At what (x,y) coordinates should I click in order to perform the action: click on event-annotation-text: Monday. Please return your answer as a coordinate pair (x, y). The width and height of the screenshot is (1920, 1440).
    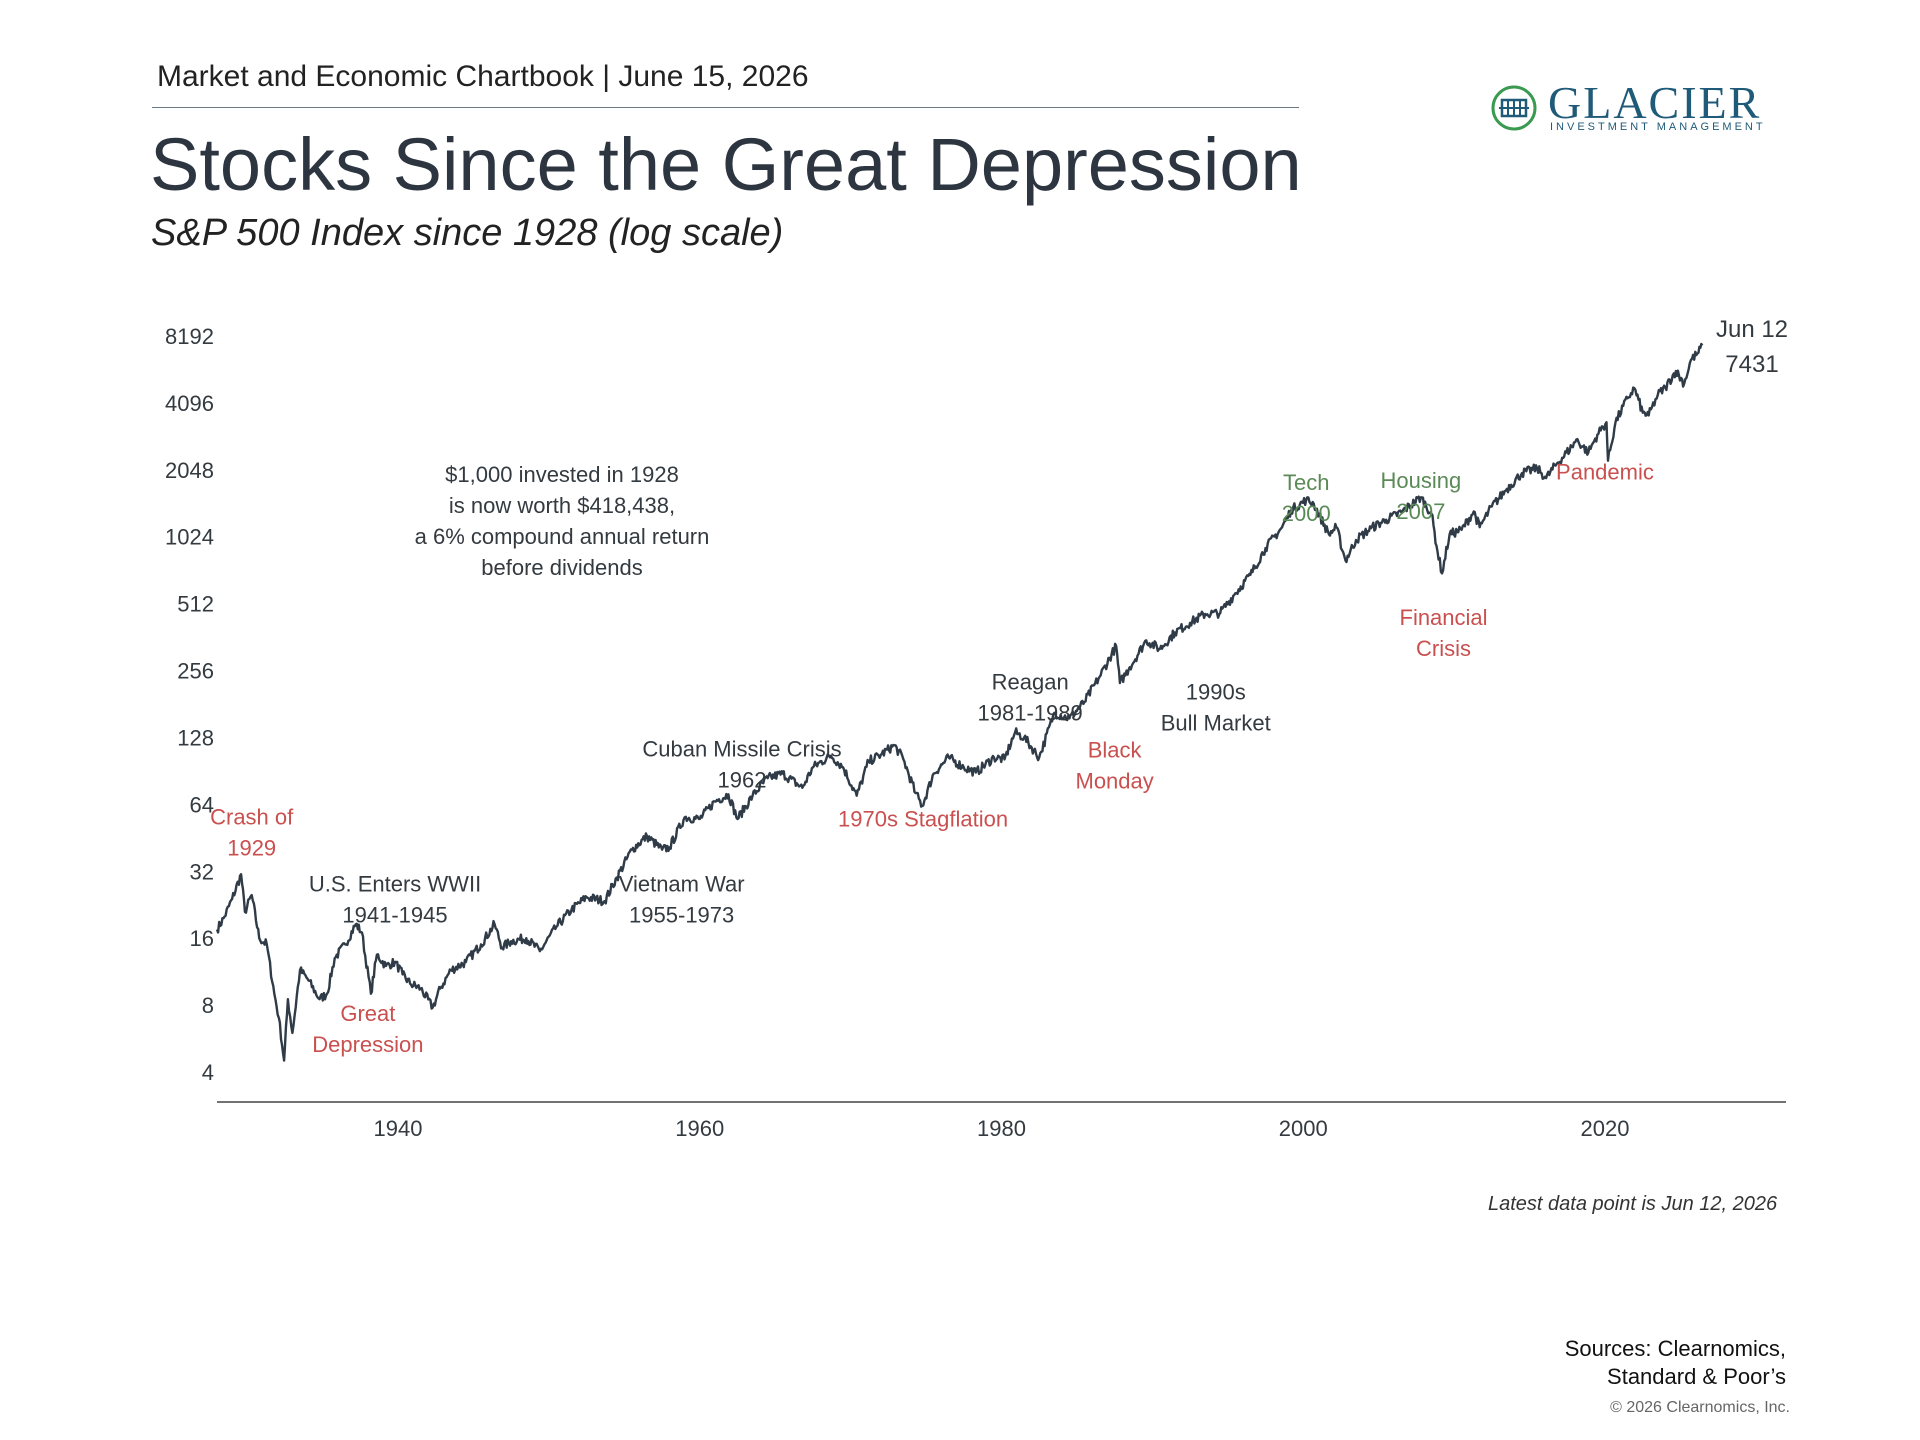
    Looking at the image, I should click on (1115, 780).